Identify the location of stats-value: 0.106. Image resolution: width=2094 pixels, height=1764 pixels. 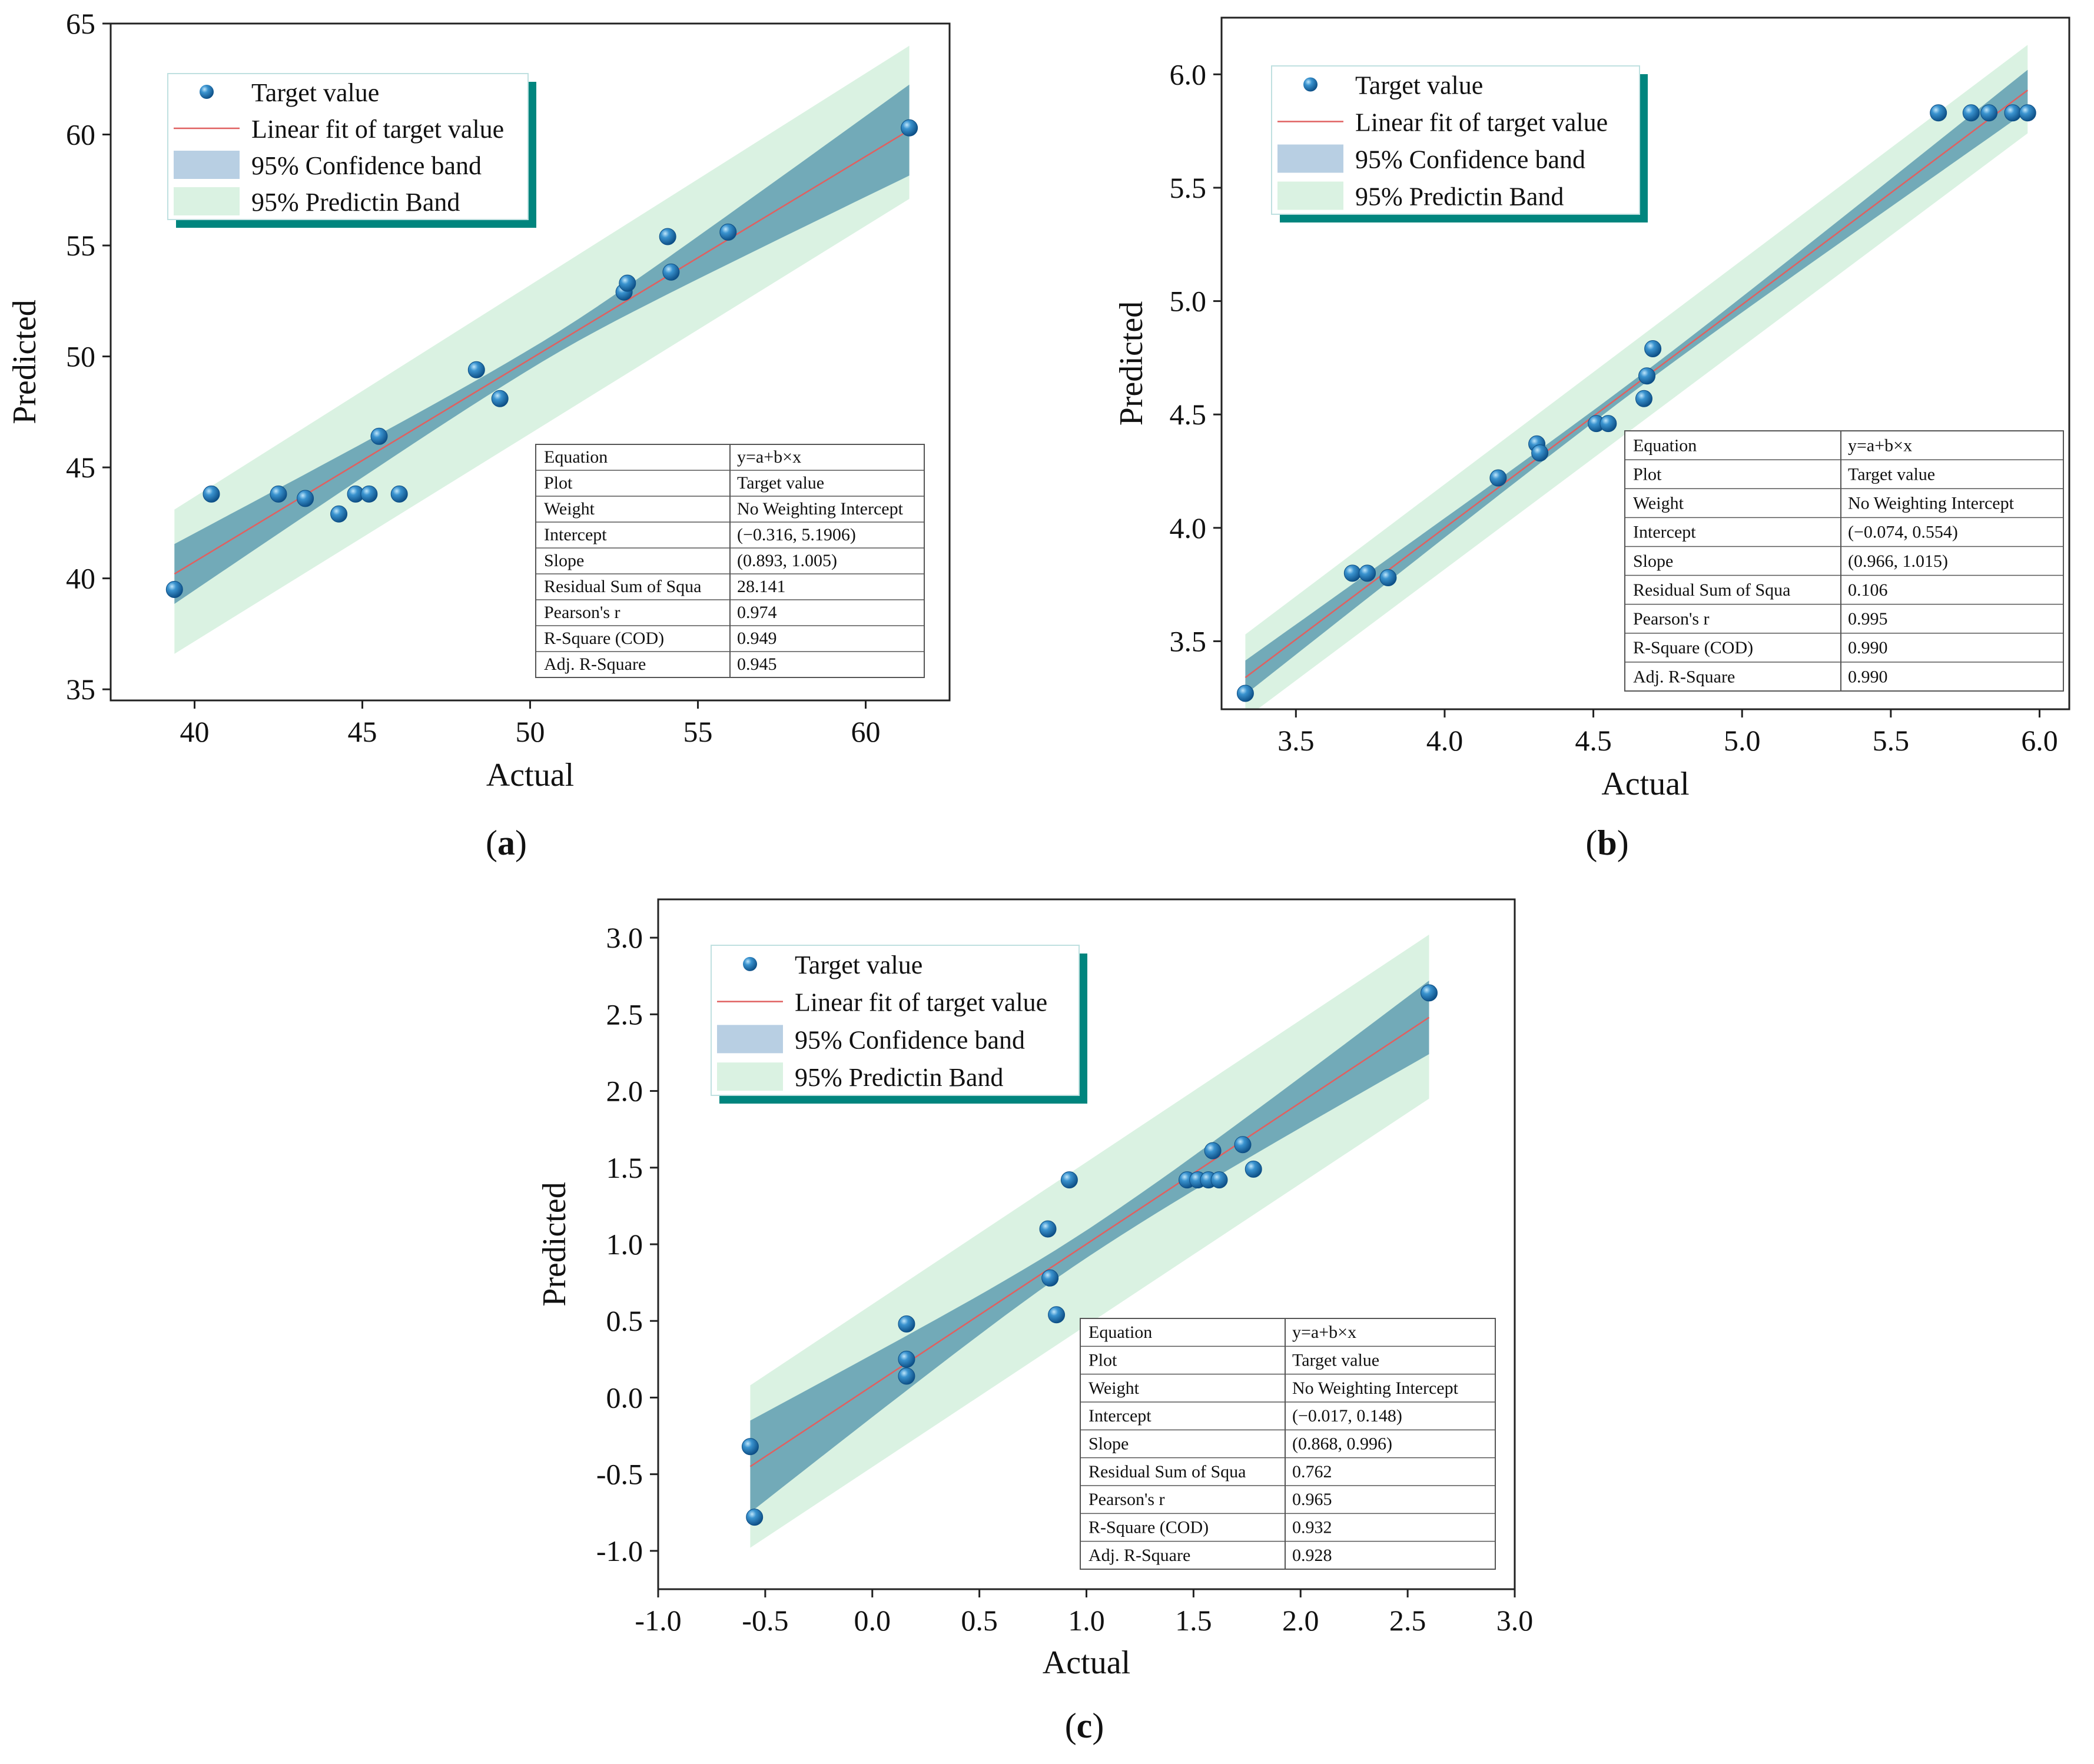
(1868, 590).